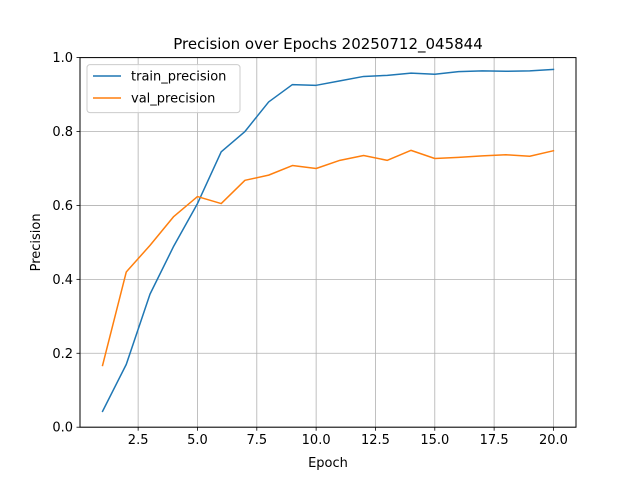  What do you see at coordinates (328, 463) in the screenshot?
I see `x-axis-label: Epoch` at bounding box center [328, 463].